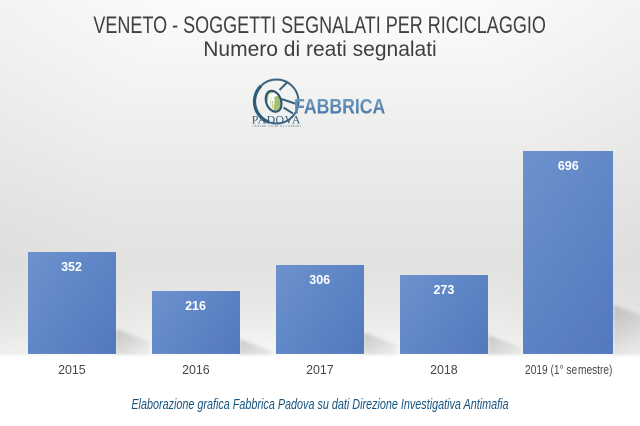 This screenshot has height=426, width=640. I want to click on svg-text: PADOVA, so click(277, 120).